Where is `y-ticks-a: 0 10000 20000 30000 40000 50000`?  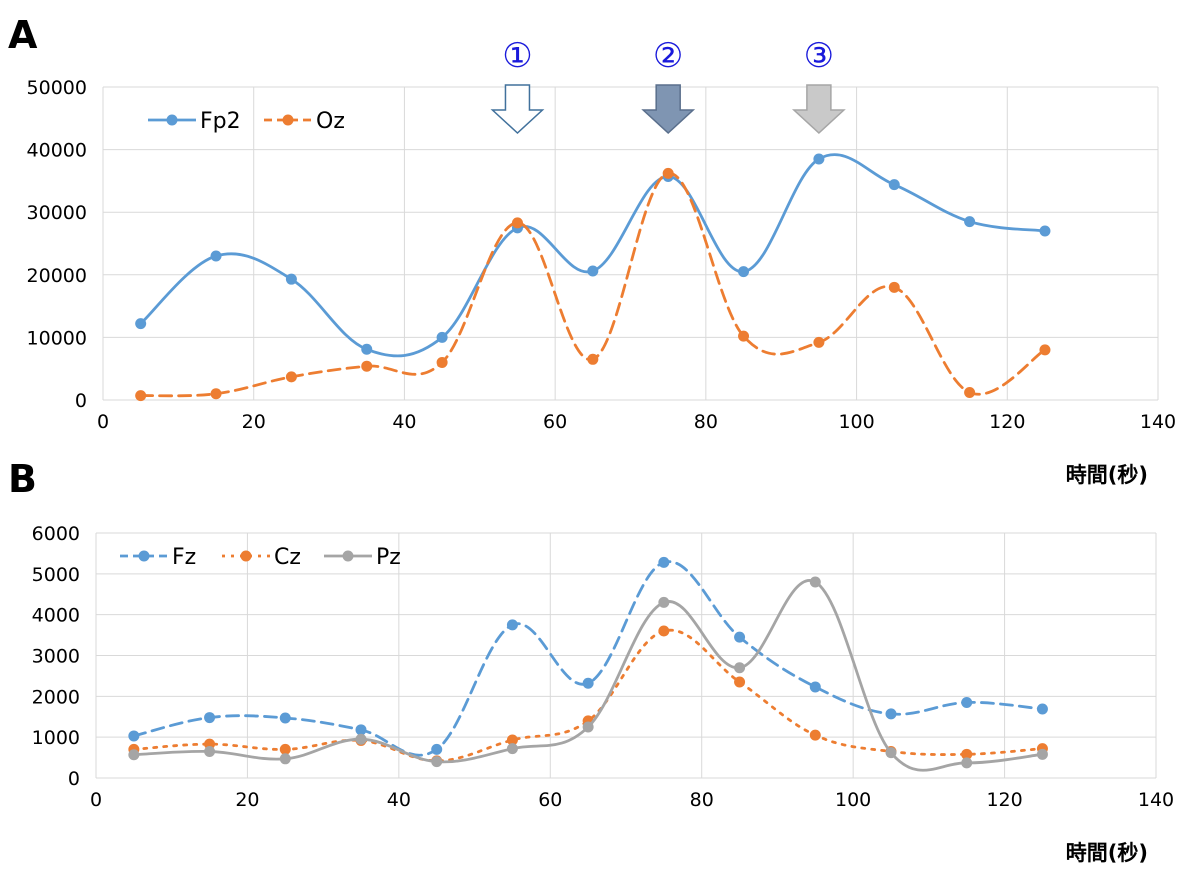
y-ticks-a: 0 10000 20000 30000 40000 50000 is located at coordinates (57, 244).